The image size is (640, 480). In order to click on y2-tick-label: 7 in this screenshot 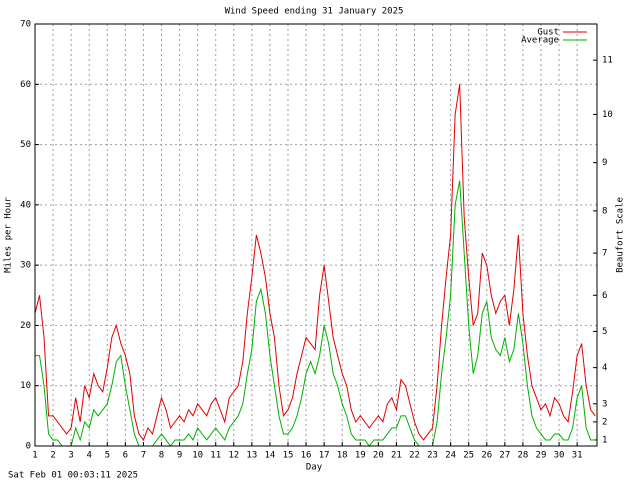, I will do `click(604, 254)`.